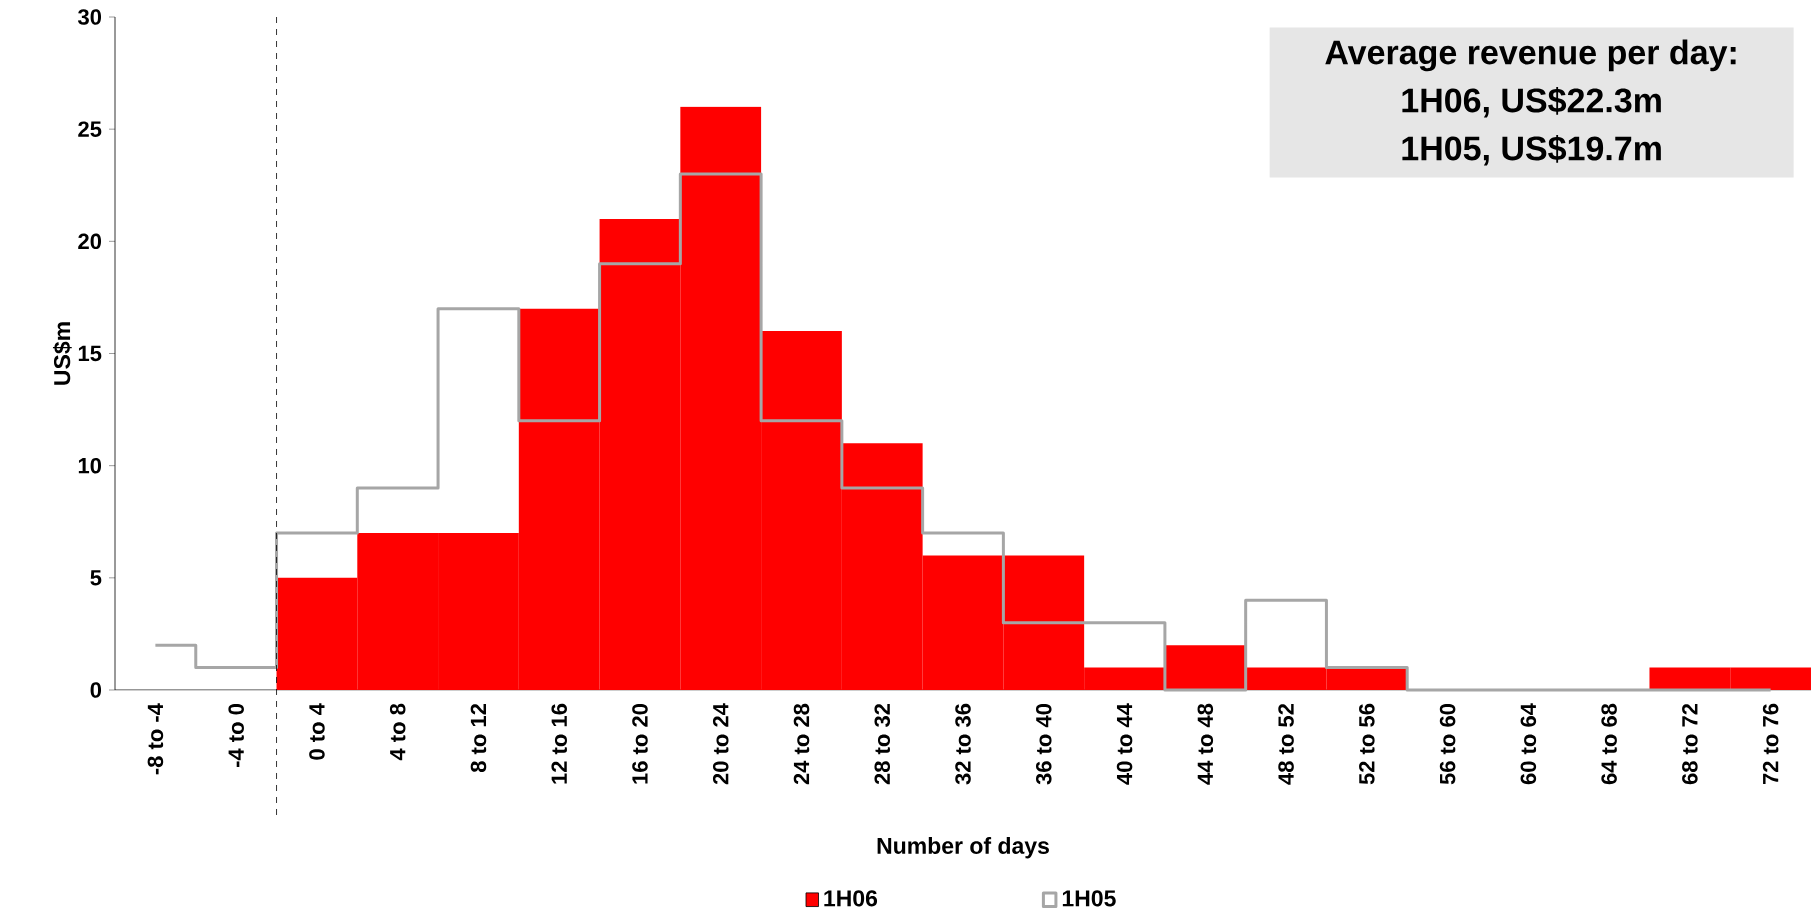 The width and height of the screenshot is (1811, 921). I want to click on x-tick-label: 8 to 12, so click(478, 738).